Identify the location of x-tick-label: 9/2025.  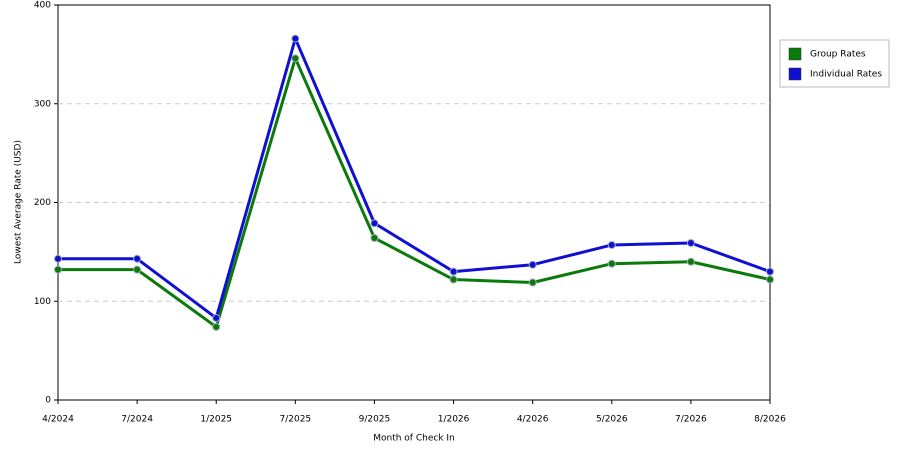
(375, 420).